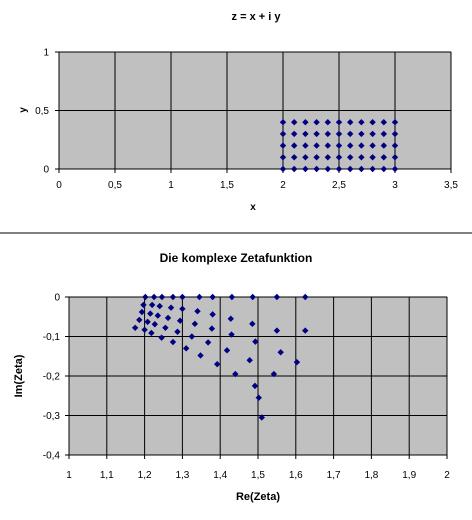  Describe the element at coordinates (220, 475) in the screenshot. I see `x-tick-label: 1,4` at that location.